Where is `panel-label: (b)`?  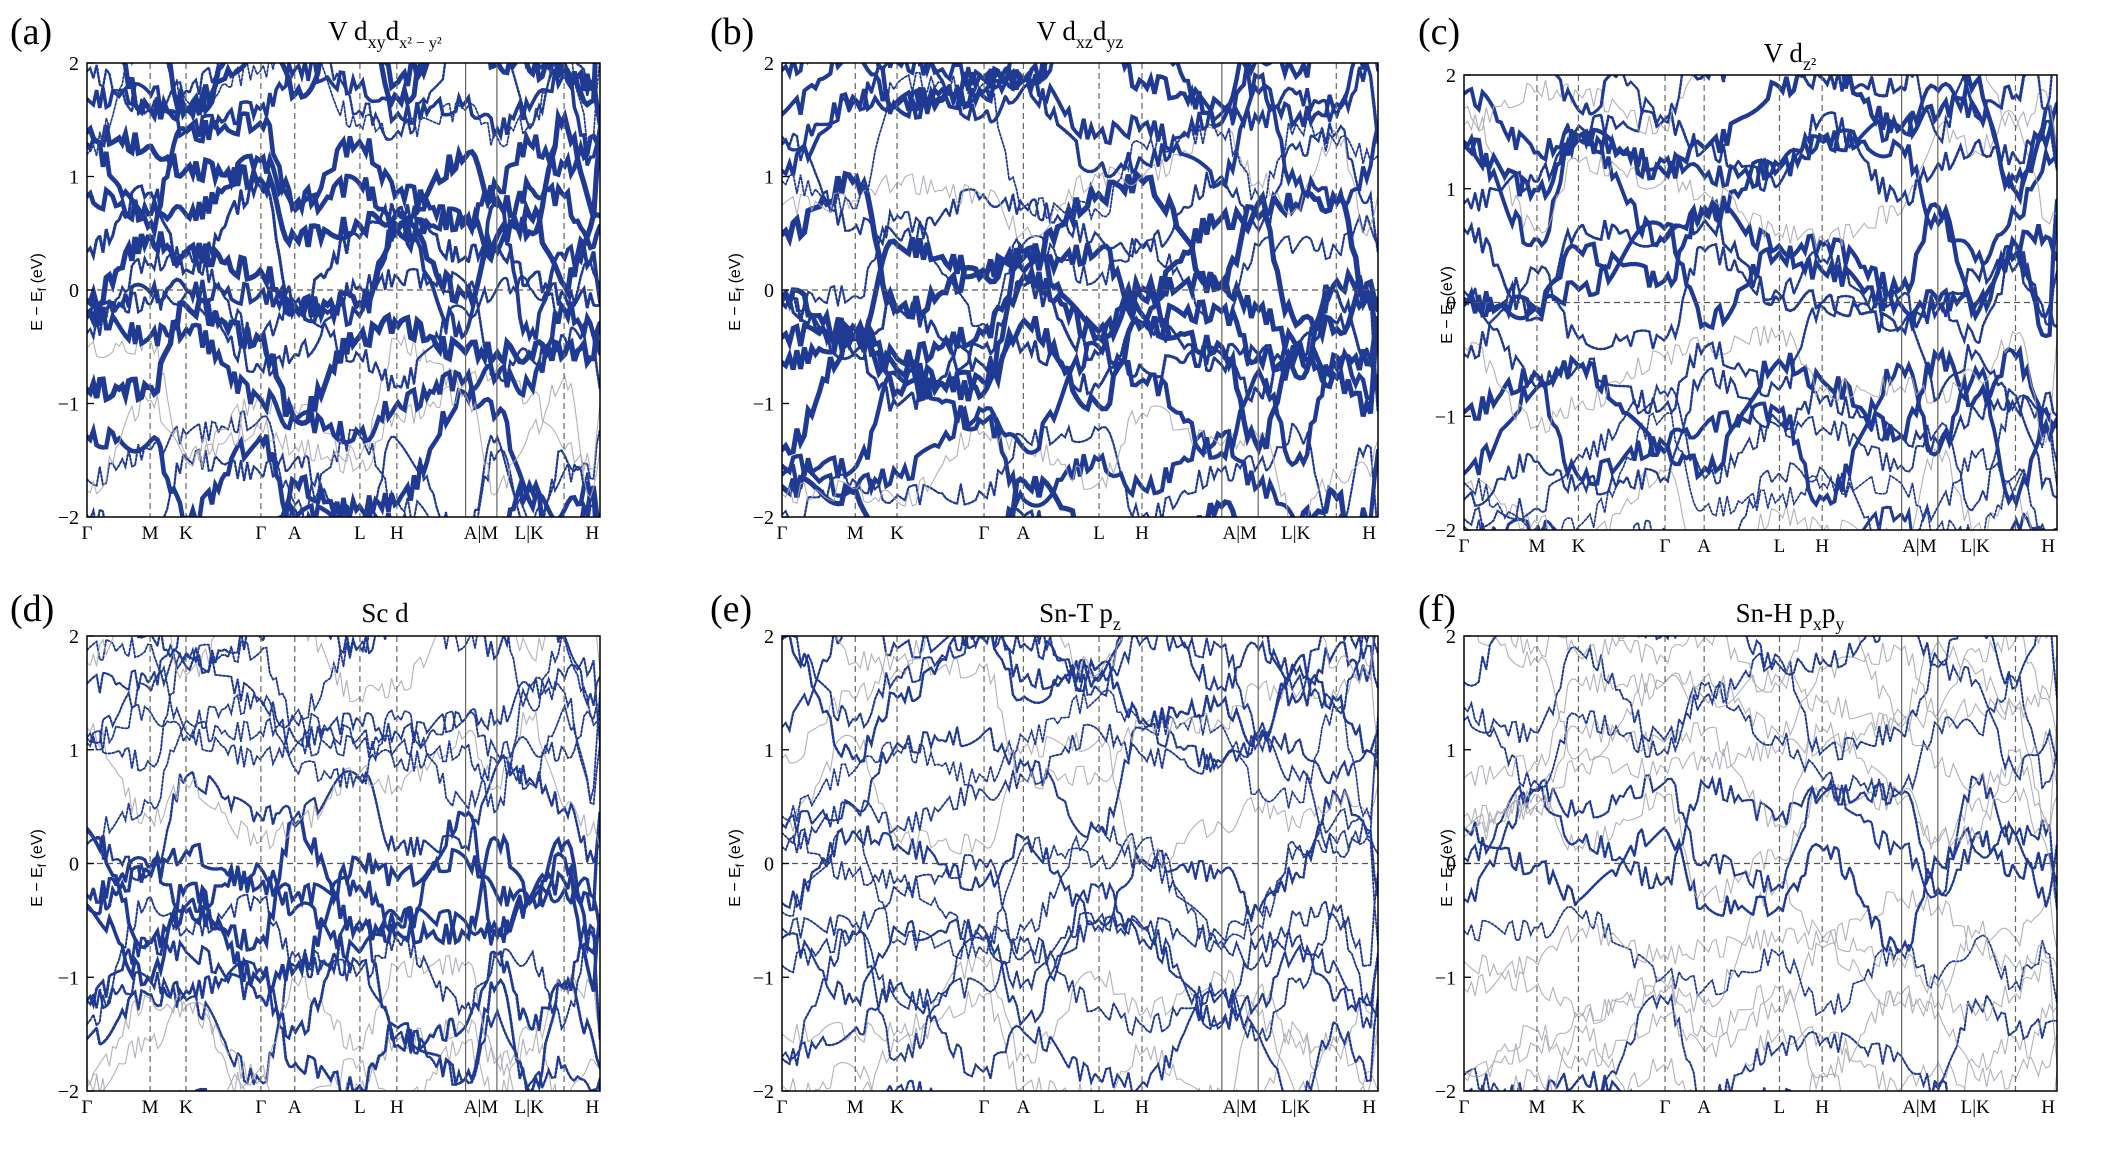 panel-label: (b) is located at coordinates (732, 32).